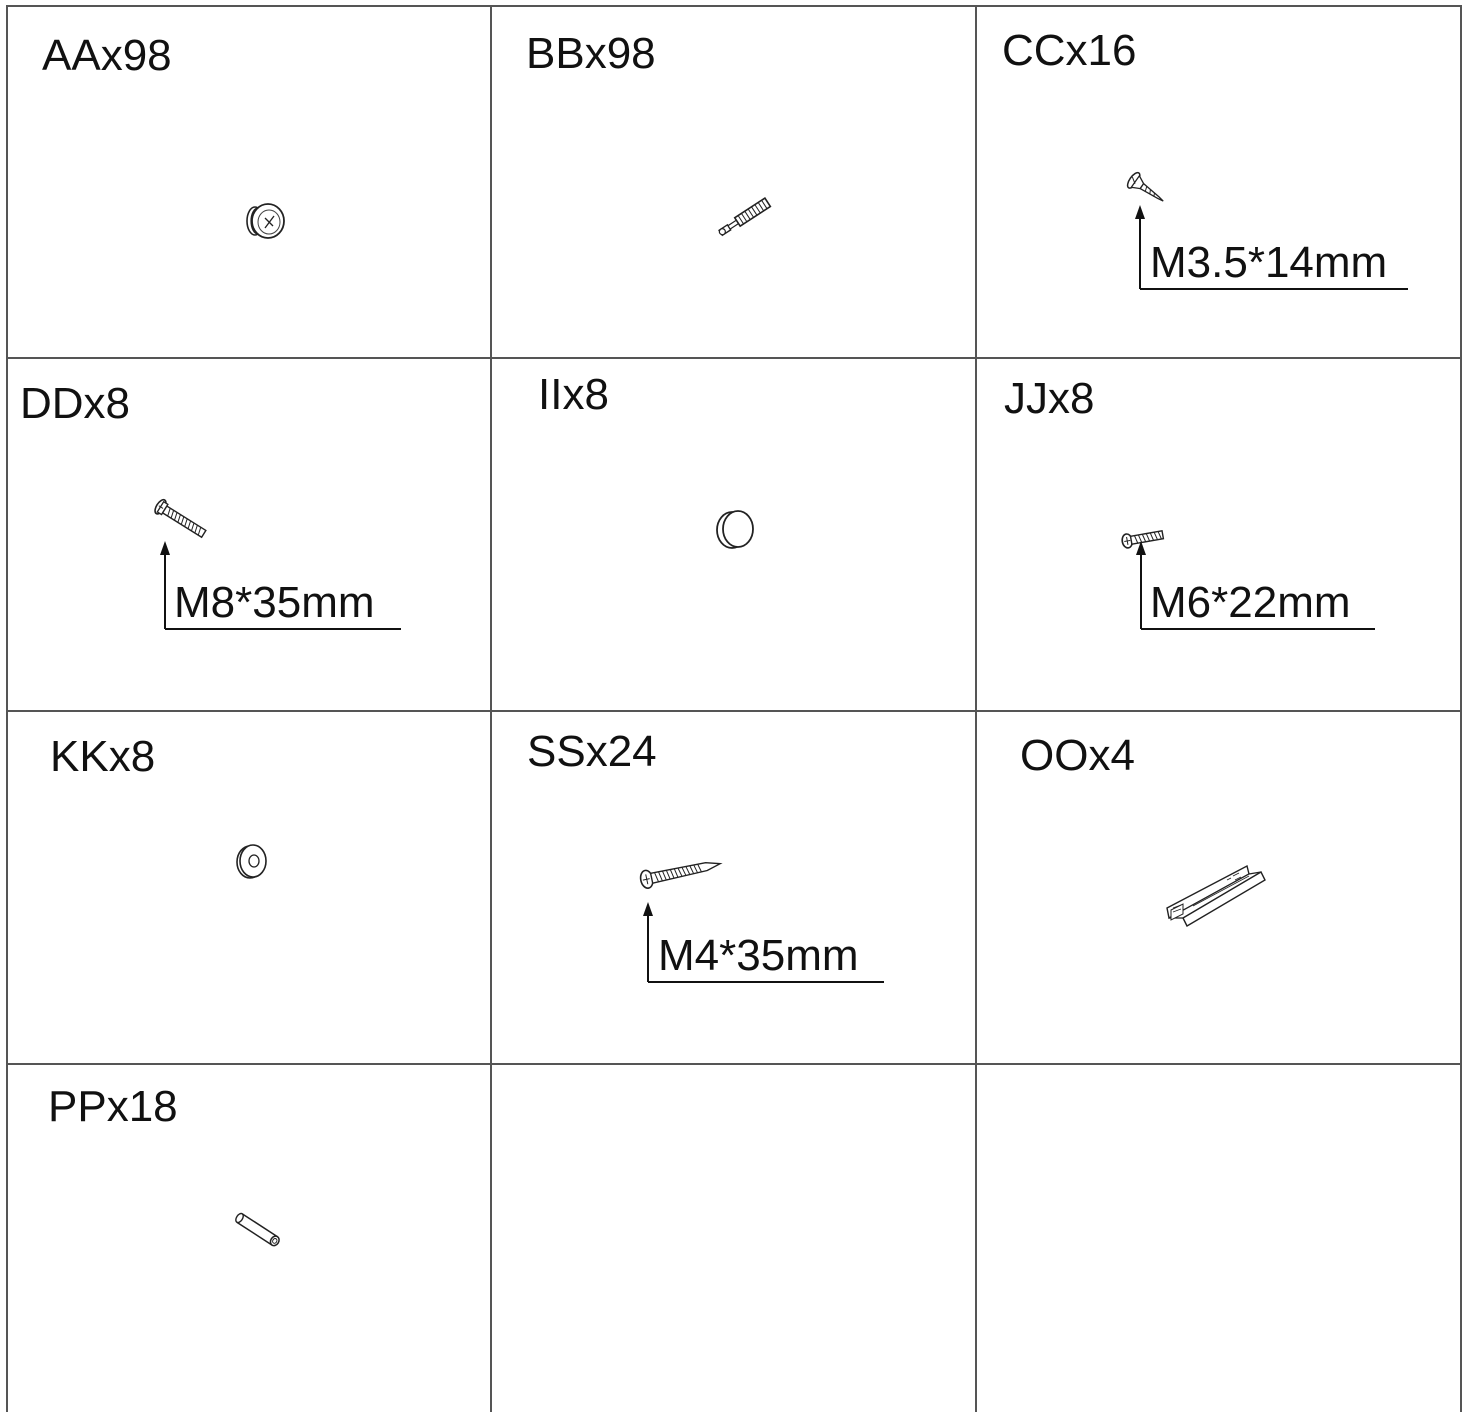 The image size is (1470, 1412). Describe the element at coordinates (274, 602) in the screenshot. I see `size-spec: M8*35mm` at that location.